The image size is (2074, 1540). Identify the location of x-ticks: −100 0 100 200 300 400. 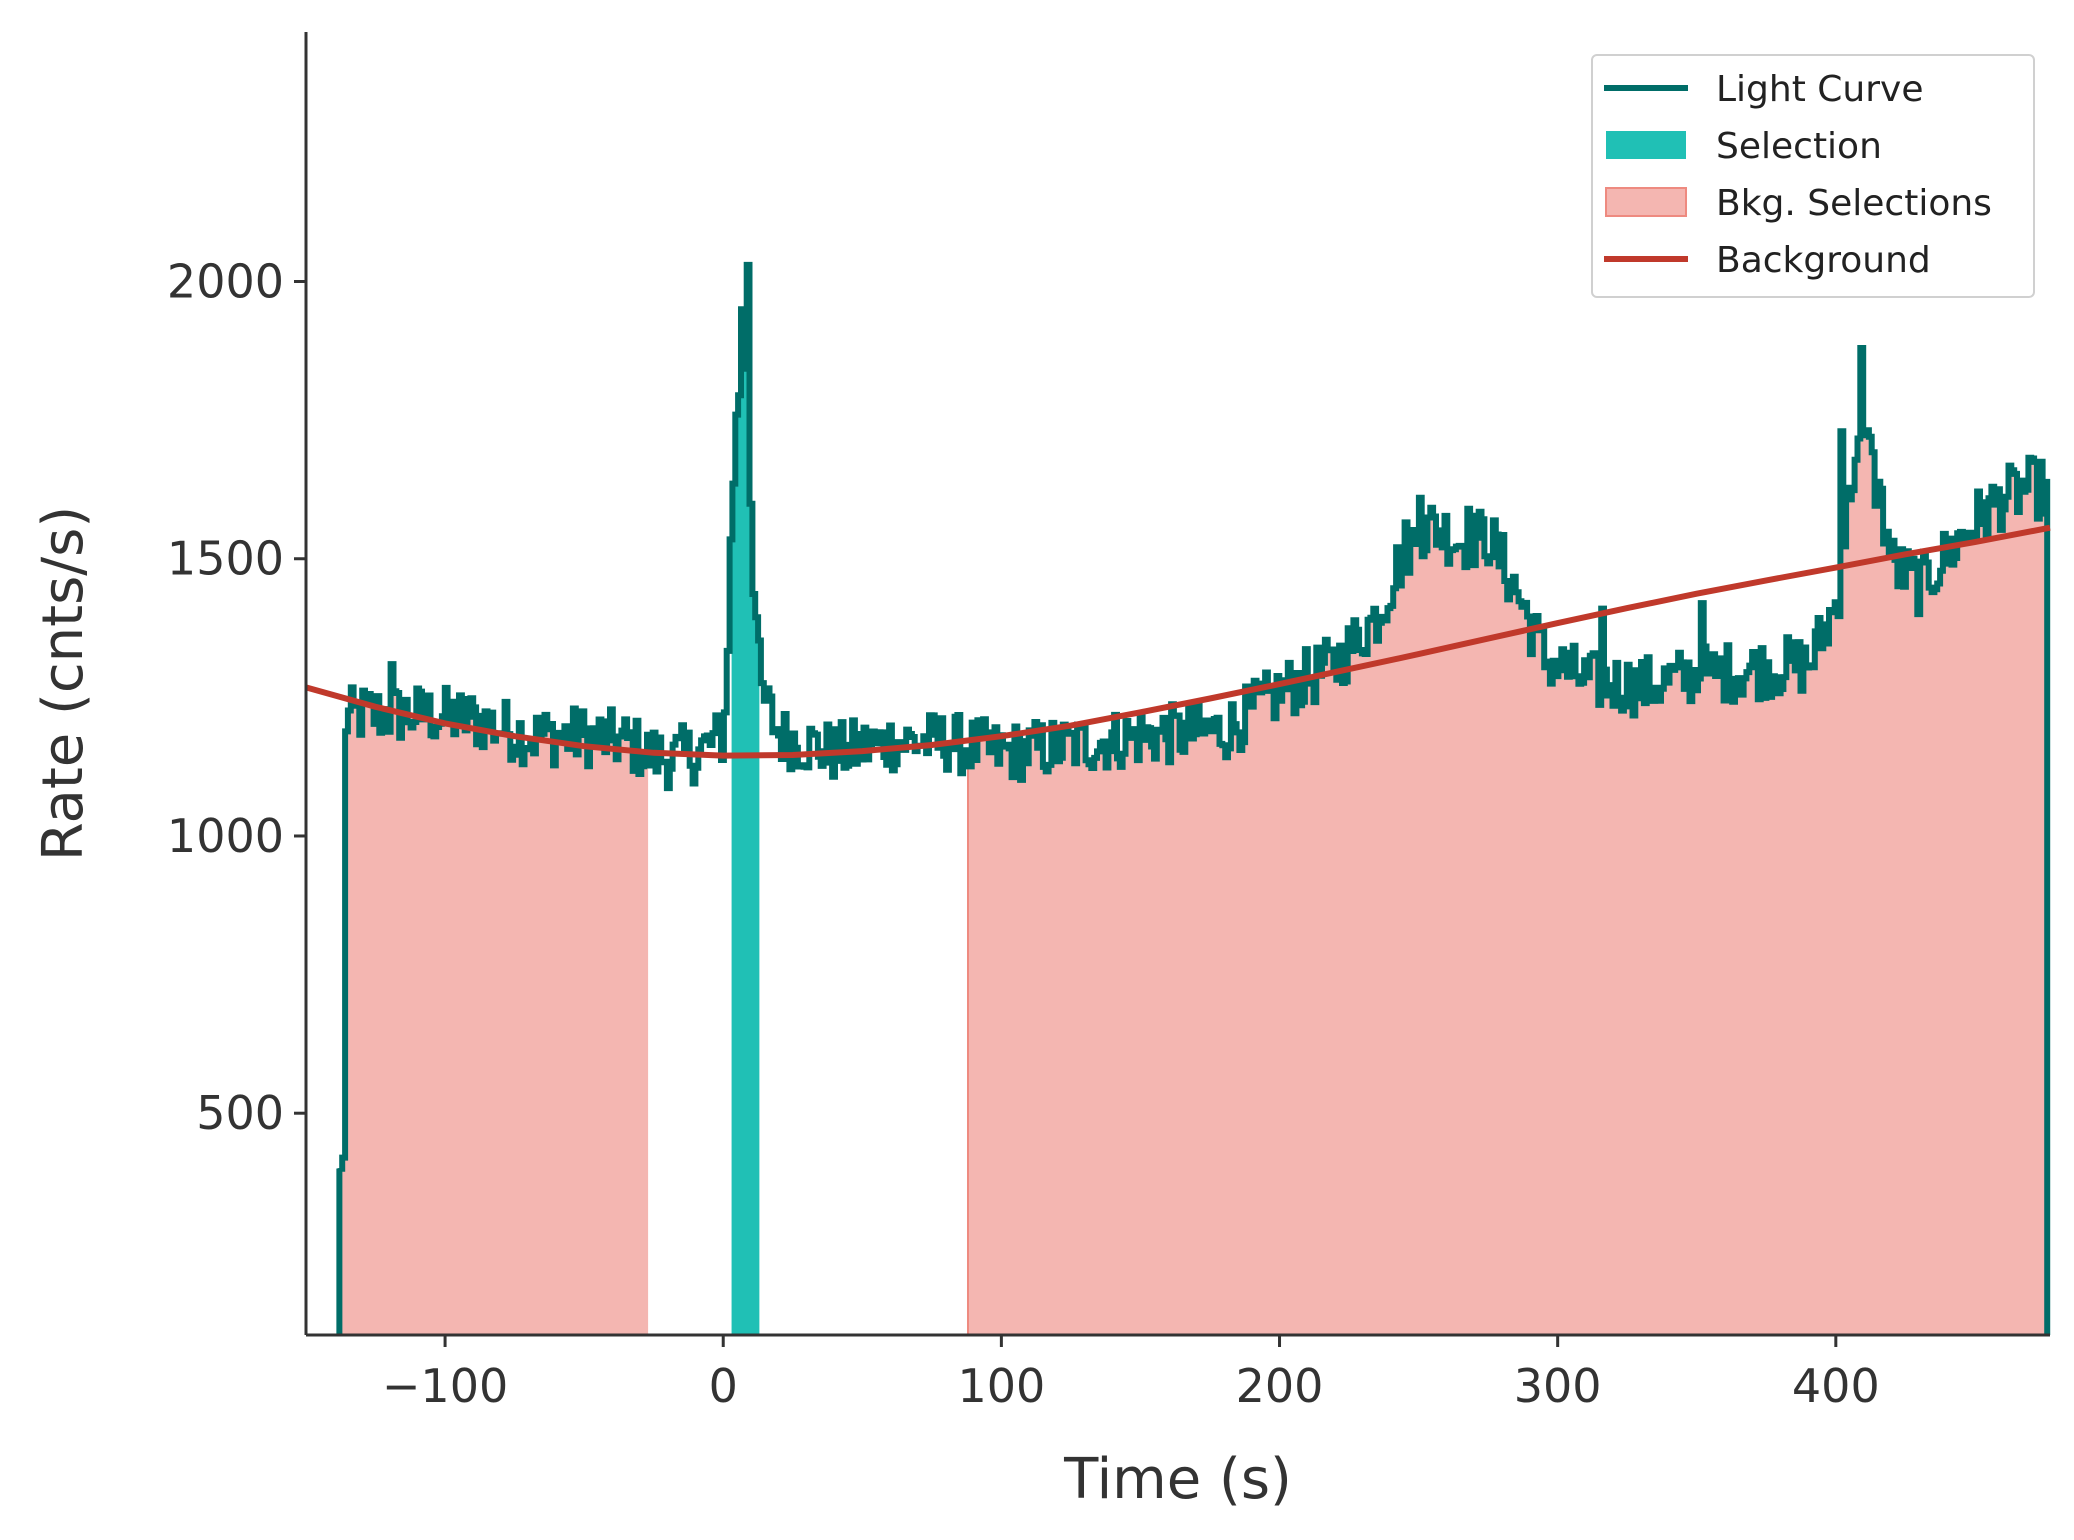
(1131, 1374).